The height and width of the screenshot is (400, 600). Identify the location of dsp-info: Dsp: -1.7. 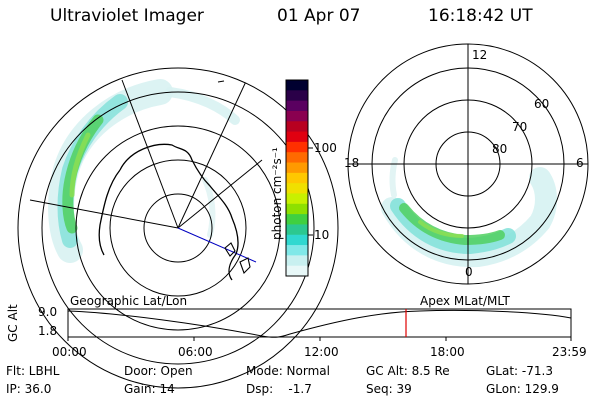
(279, 389).